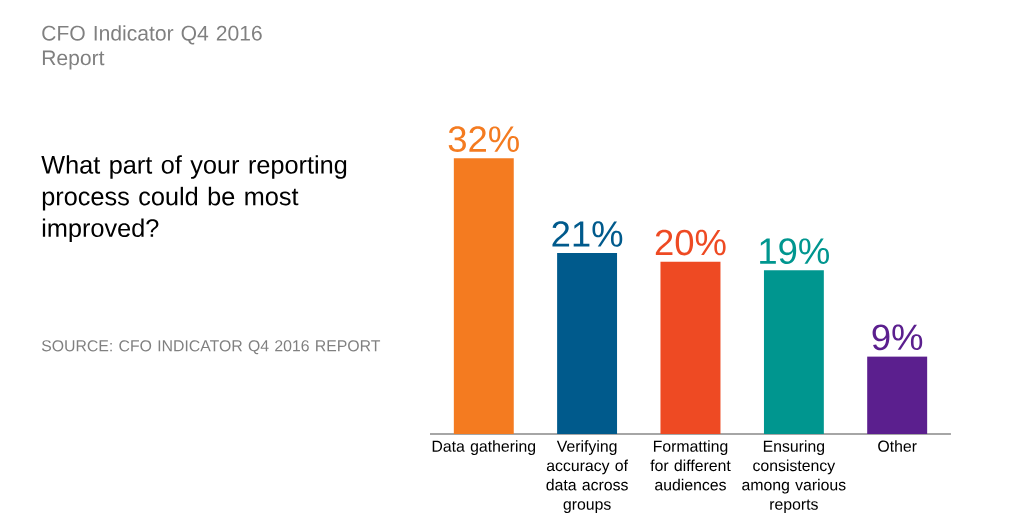  I want to click on text: CFO Indicator Q4 2016 Report, so click(152, 47).